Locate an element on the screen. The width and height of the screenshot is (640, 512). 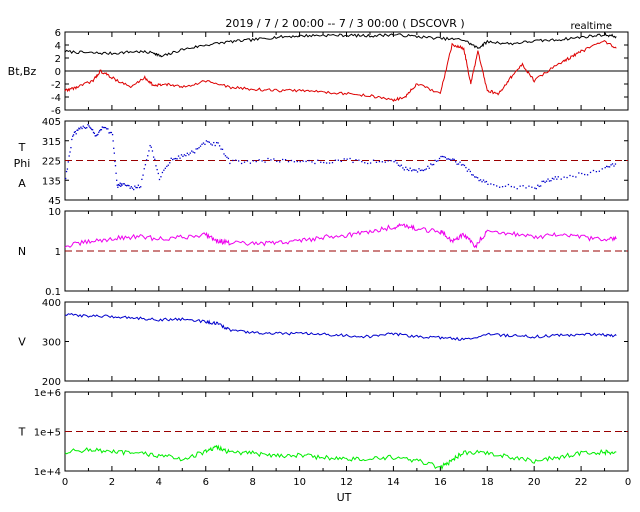
series-phi is located at coordinates (341, 157).